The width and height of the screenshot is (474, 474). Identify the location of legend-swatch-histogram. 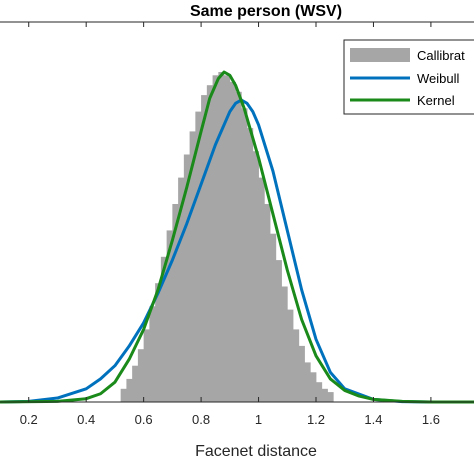
(380, 55).